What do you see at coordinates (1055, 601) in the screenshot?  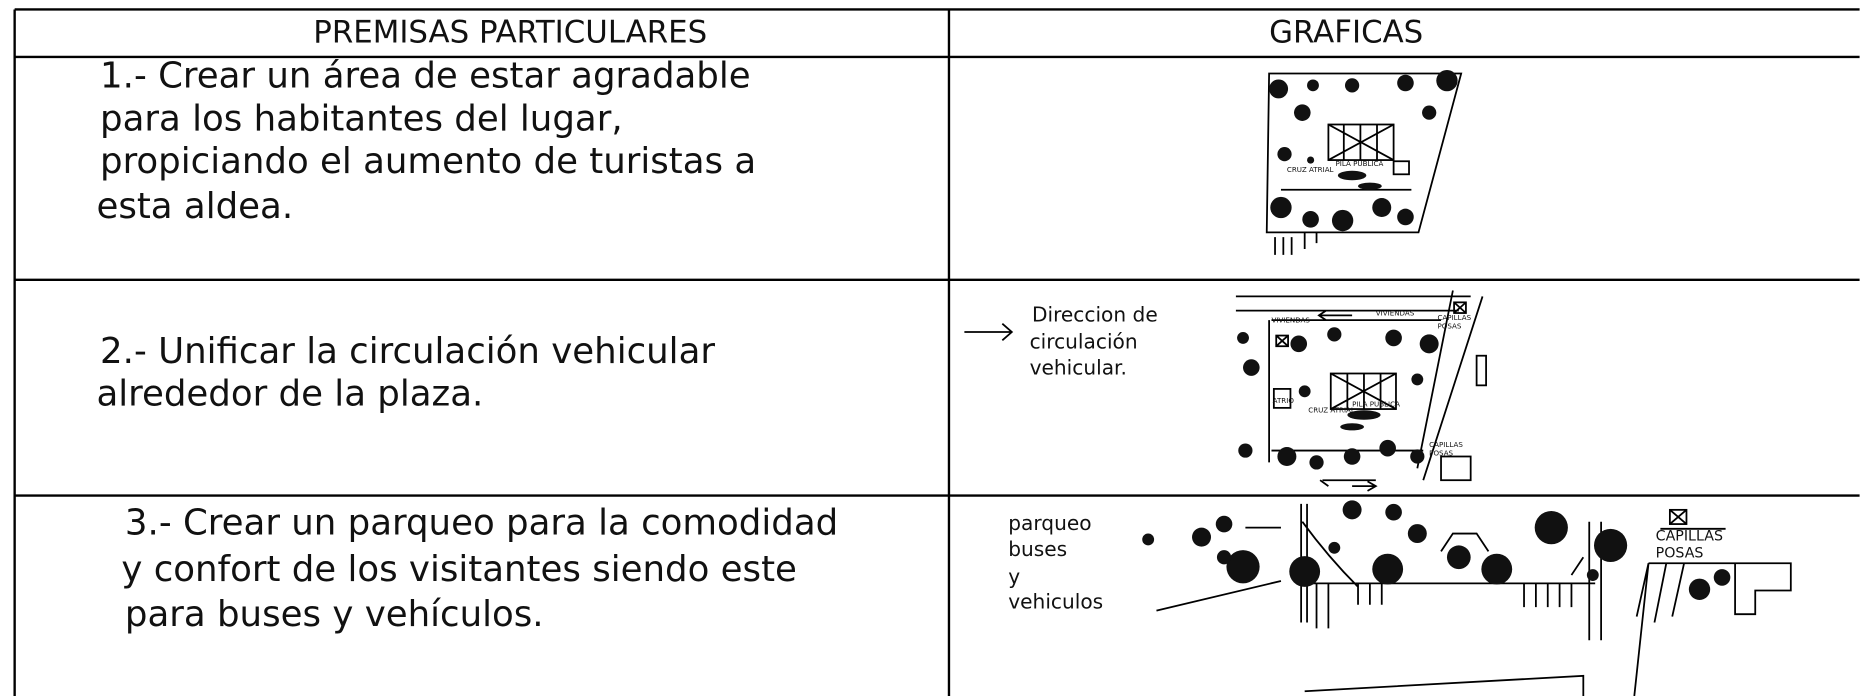 I see `graphic-label: vehiculos` at bounding box center [1055, 601].